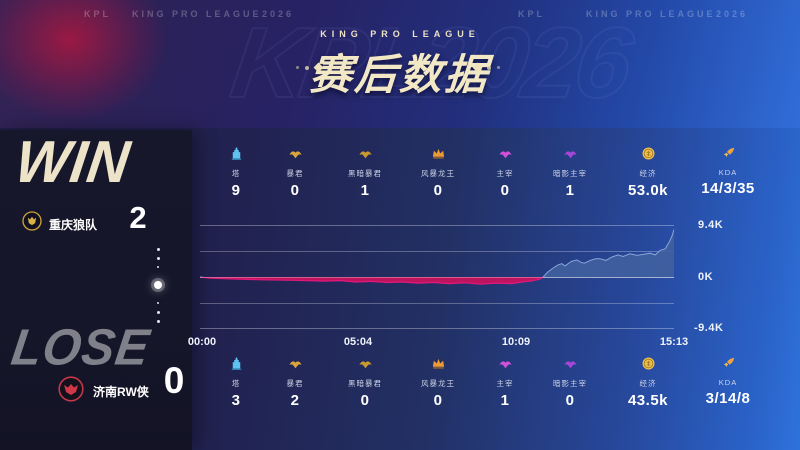 The width and height of the screenshot is (800, 450). I want to click on lose-result-label: LOSE, so click(81, 348).